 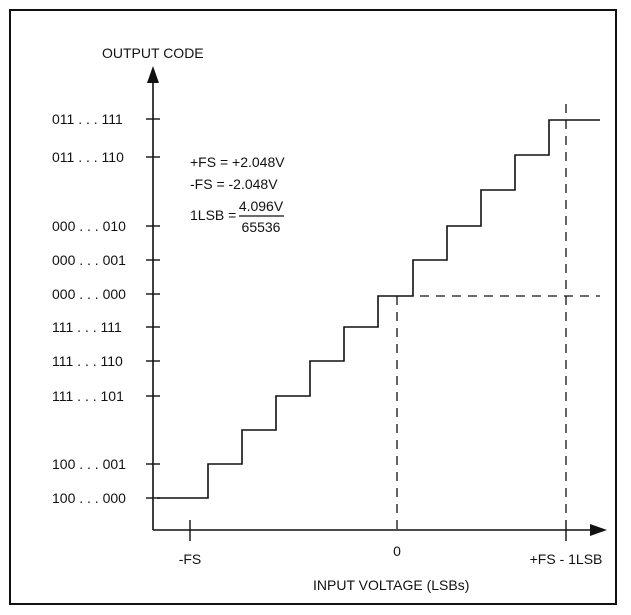 I want to click on neg-fs-note: -FS = -2.048V, so click(x=234, y=184).